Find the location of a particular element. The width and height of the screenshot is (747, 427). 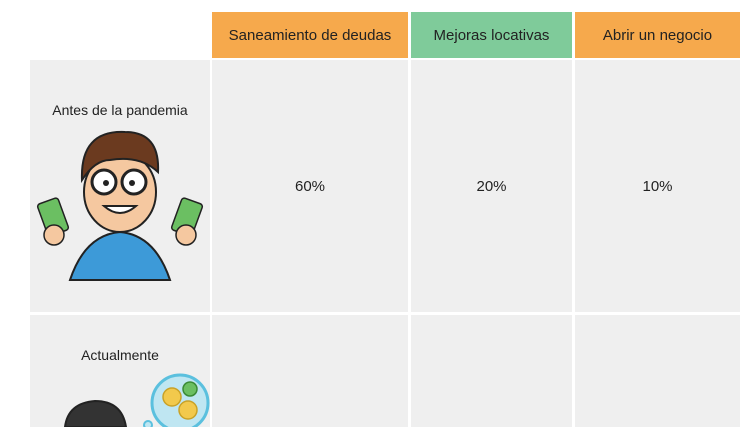

column-header: Mejoras locativas is located at coordinates (491, 35).